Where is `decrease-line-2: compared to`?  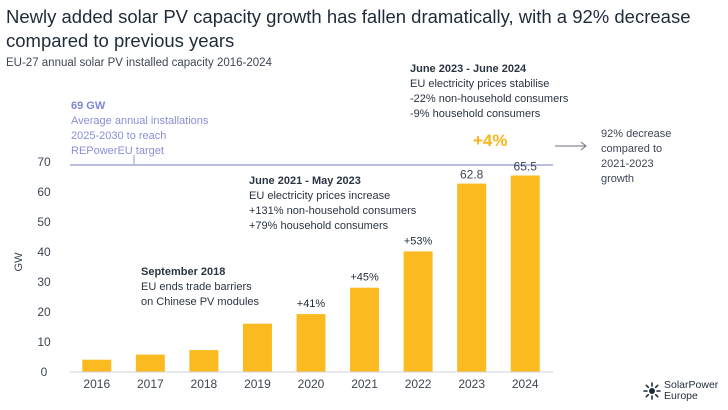
decrease-line-2: compared to is located at coordinates (632, 149).